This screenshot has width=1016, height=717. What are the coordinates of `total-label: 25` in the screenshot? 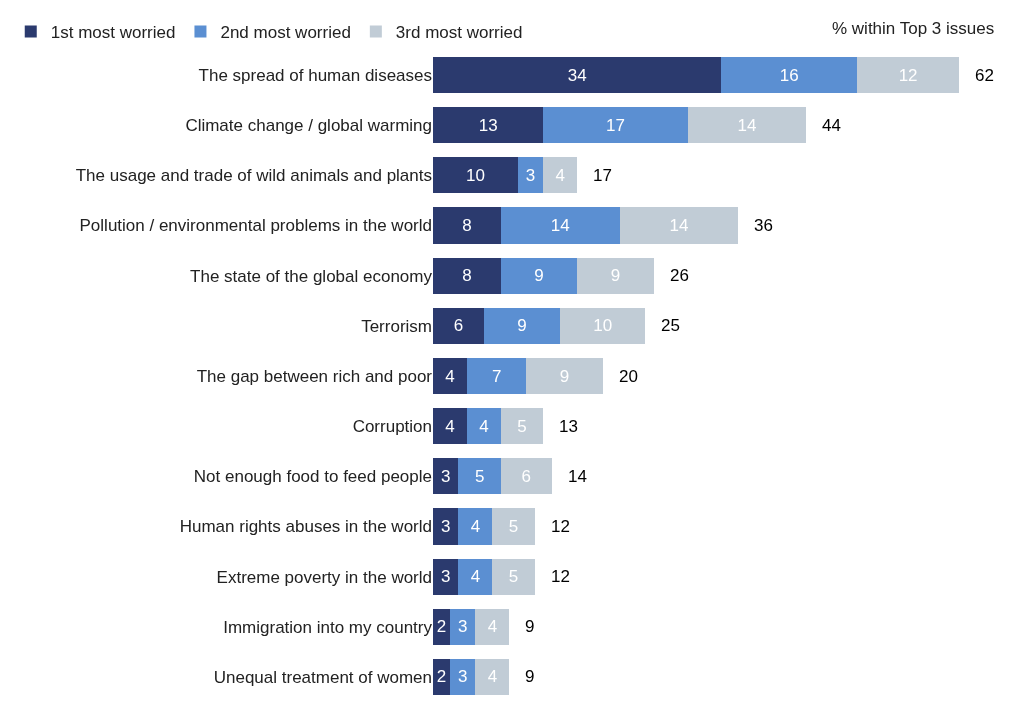 It's located at (670, 325).